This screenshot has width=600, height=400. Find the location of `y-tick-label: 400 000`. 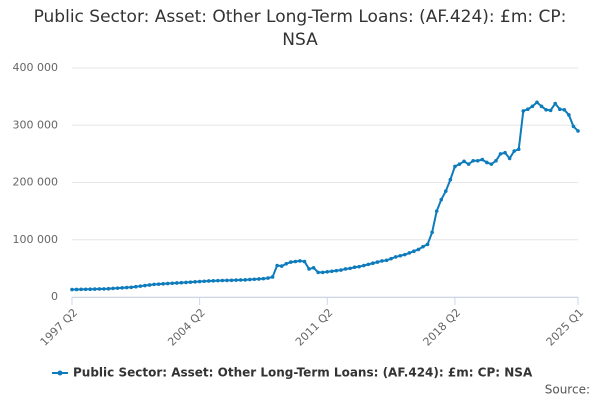

y-tick-label: 400 000 is located at coordinates (36, 67).